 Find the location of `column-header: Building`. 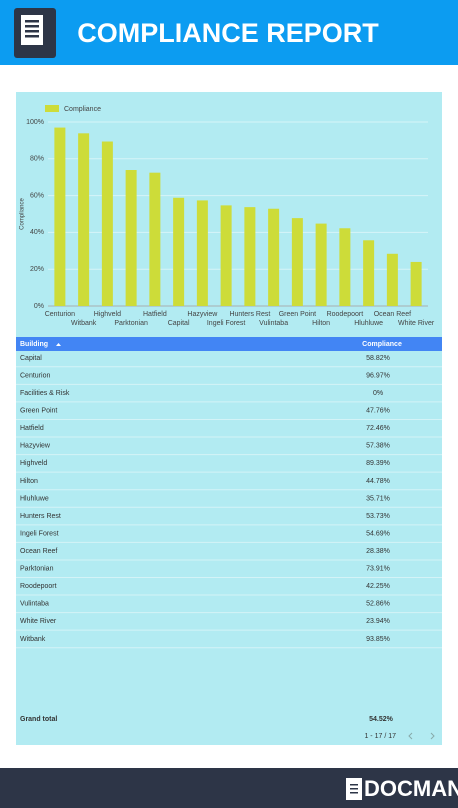

column-header: Building is located at coordinates (34, 344).